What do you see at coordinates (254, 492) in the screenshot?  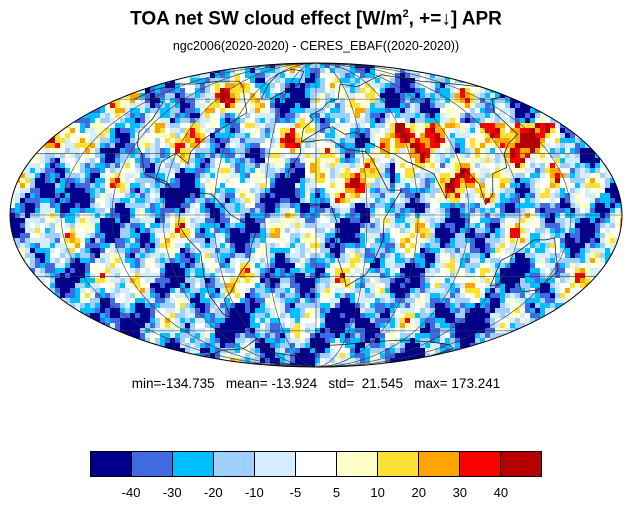 I see `colorbar-tick-label: -10` at bounding box center [254, 492].